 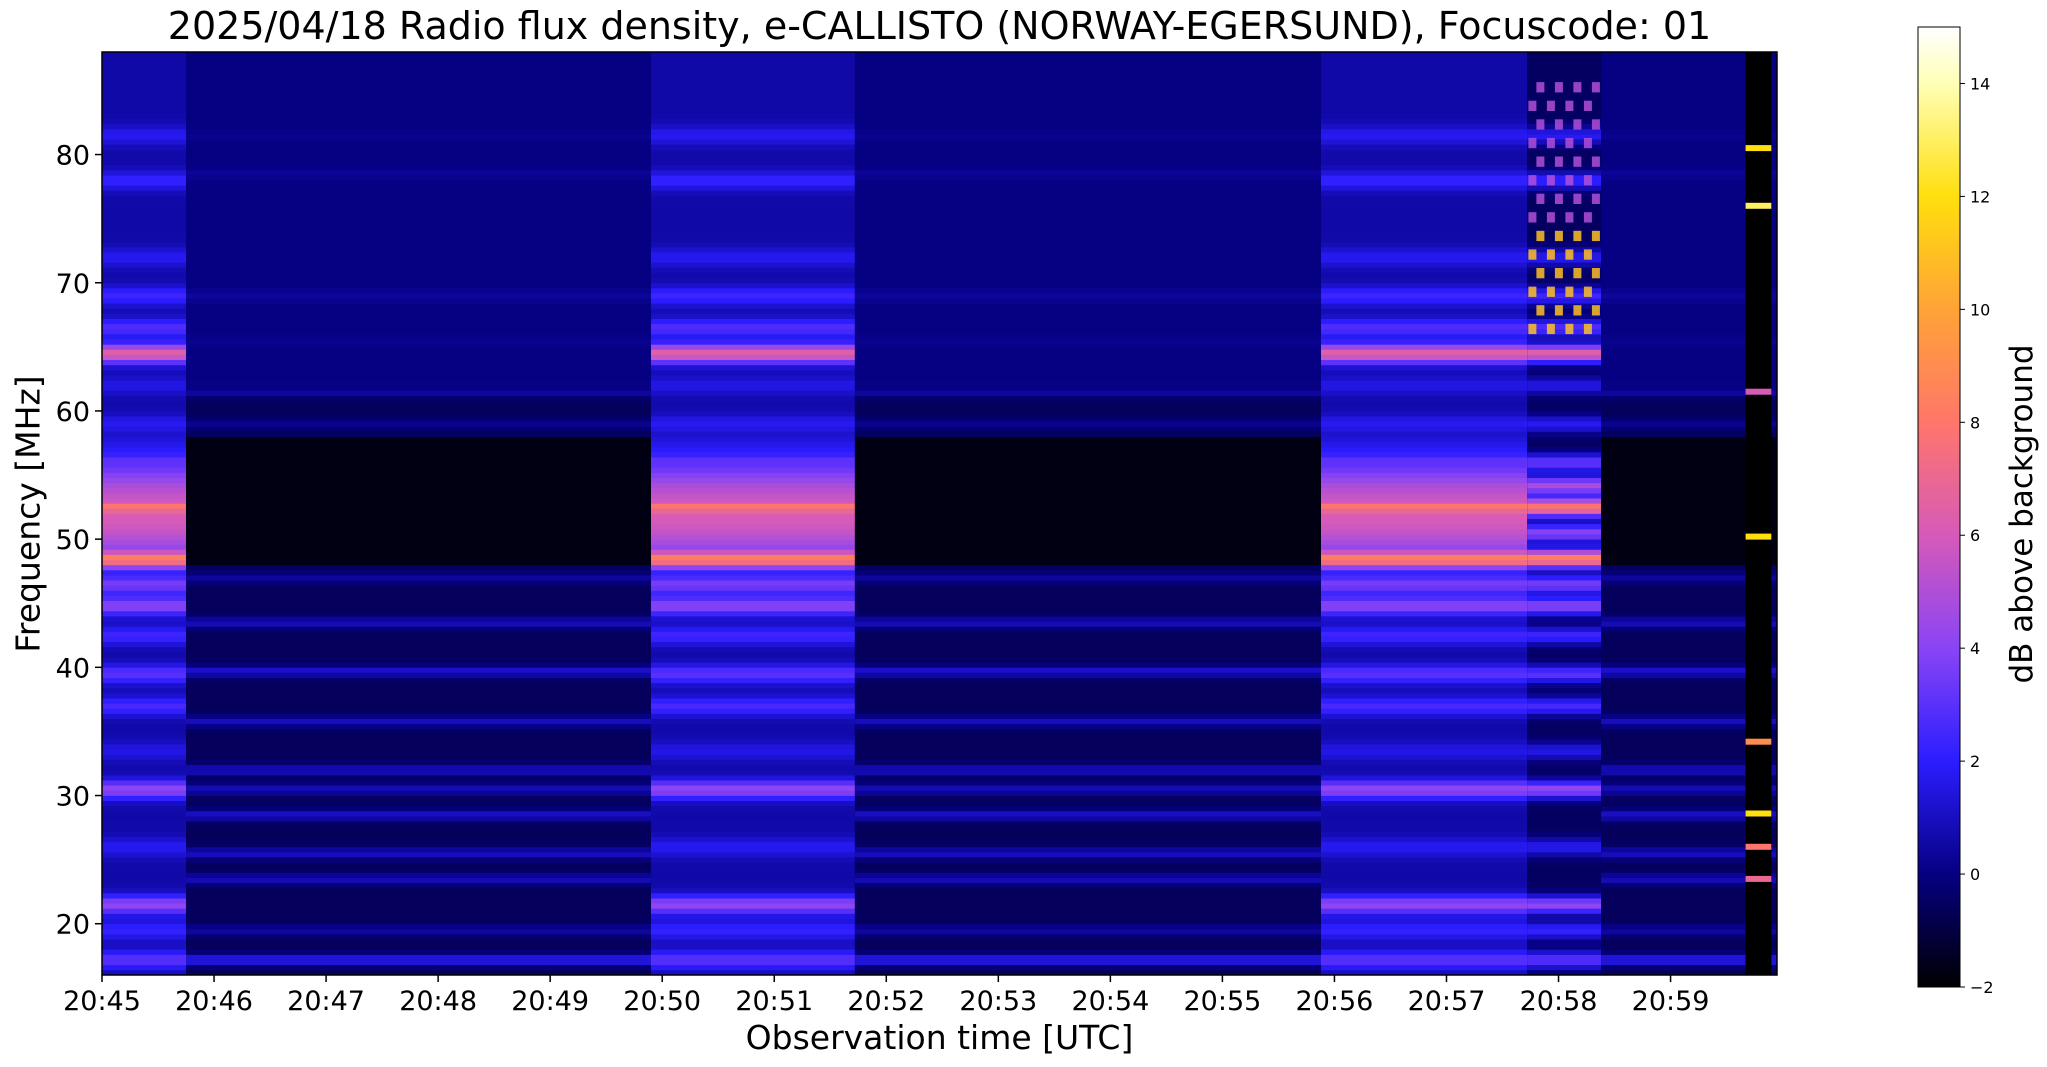 What do you see at coordinates (1980, 196) in the screenshot?
I see `colorbar-tick-label: 12` at bounding box center [1980, 196].